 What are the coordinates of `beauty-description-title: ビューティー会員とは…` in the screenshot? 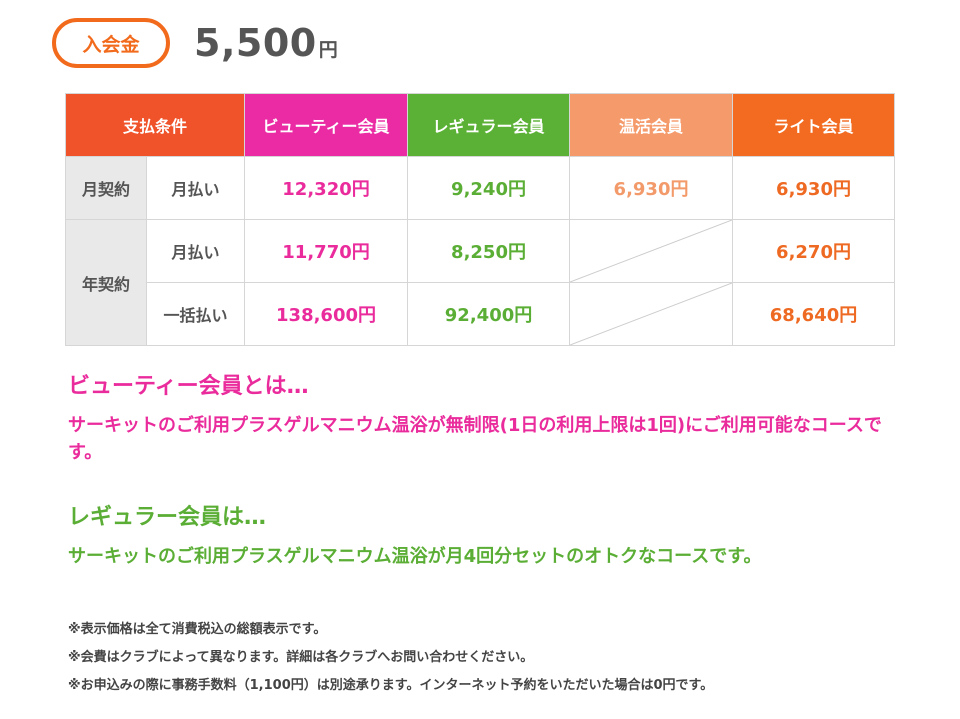 It's located at (188, 386).